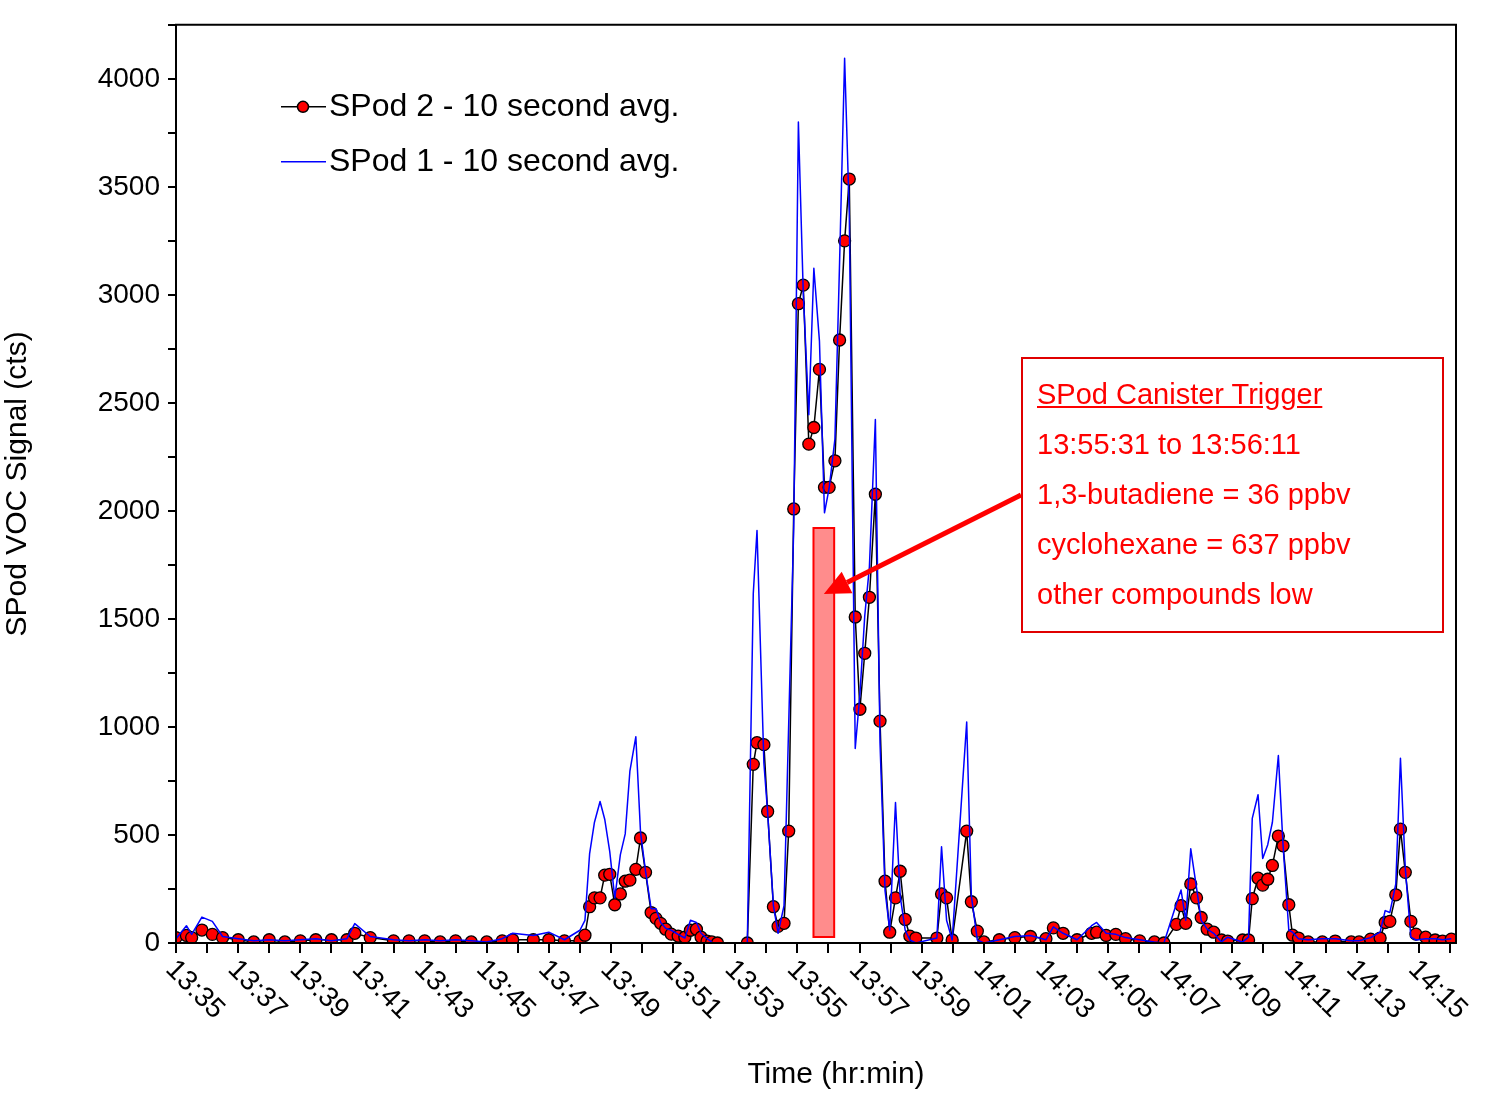 The height and width of the screenshot is (1093, 1511). I want to click on annotation: SPod Canister Trigger, so click(1180, 394).